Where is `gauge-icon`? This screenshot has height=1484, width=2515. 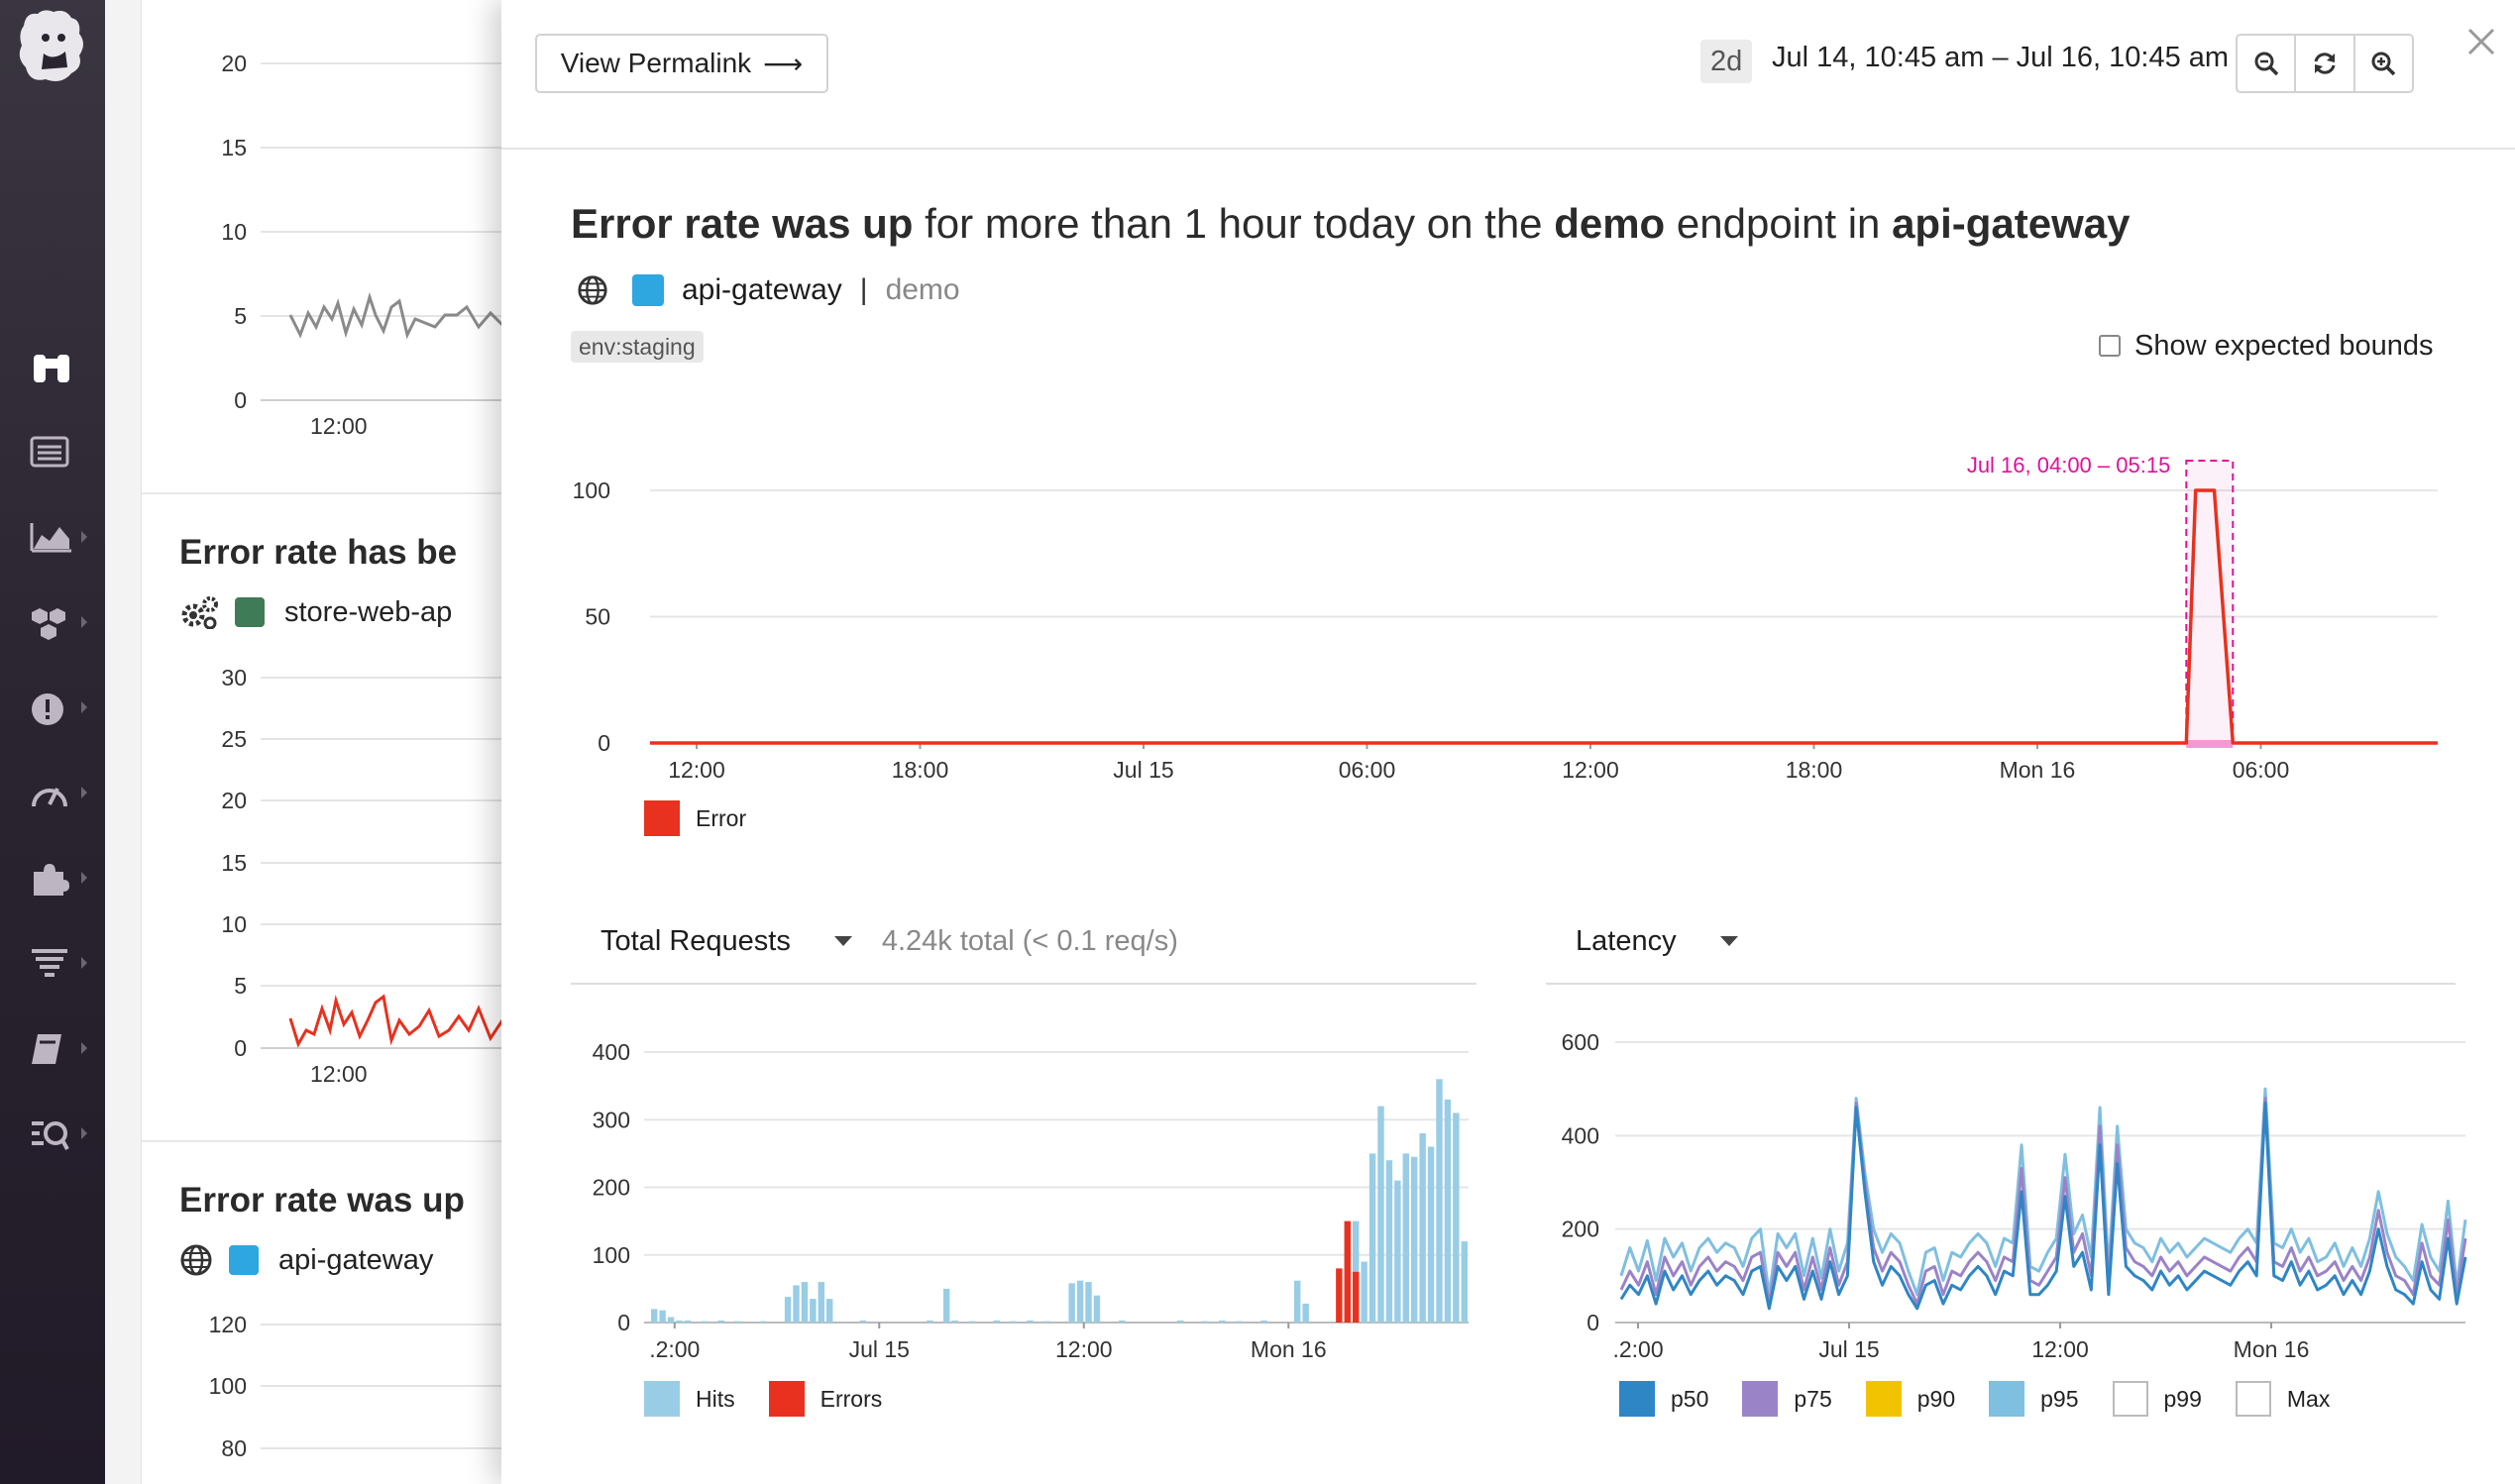 gauge-icon is located at coordinates (49, 797).